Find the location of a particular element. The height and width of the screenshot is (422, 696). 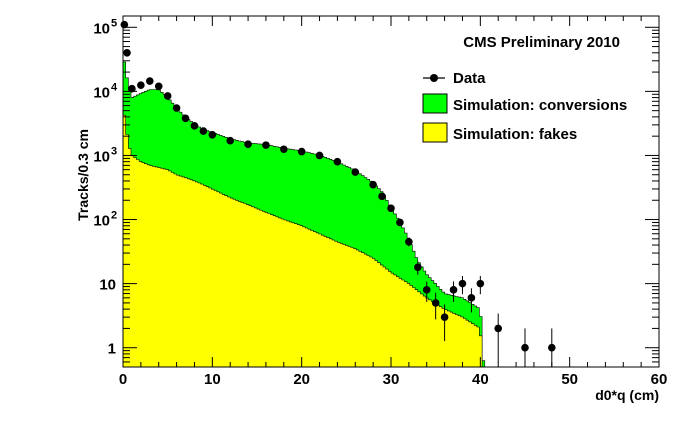

x-tick-label: 10 is located at coordinates (212, 379).